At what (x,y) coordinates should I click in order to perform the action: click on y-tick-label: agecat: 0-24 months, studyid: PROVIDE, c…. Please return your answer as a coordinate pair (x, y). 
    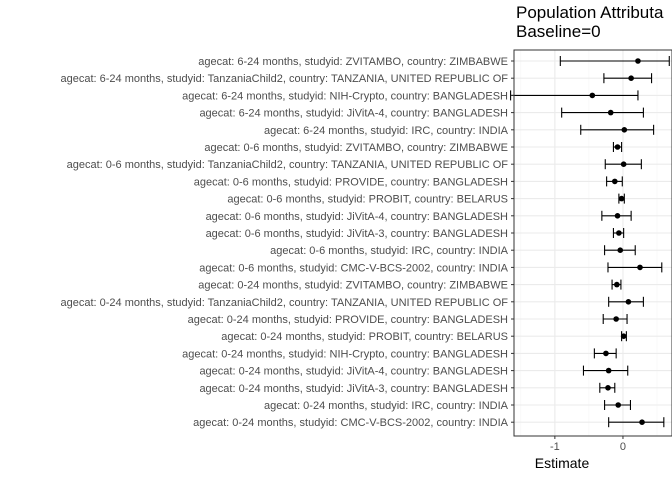
    Looking at the image, I should click on (348, 320).